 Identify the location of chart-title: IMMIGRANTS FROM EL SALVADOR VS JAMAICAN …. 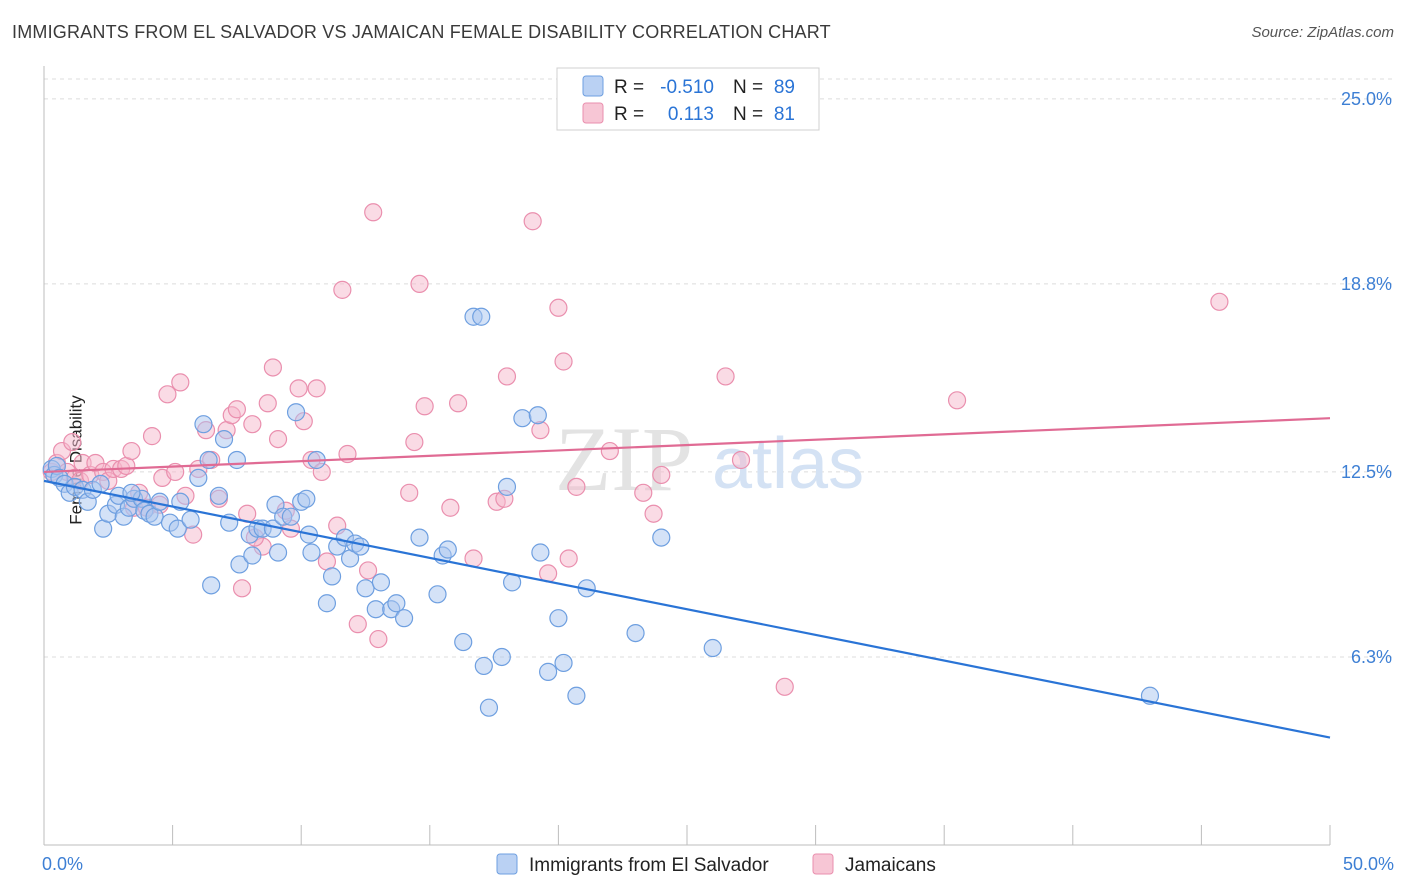
(421, 32).